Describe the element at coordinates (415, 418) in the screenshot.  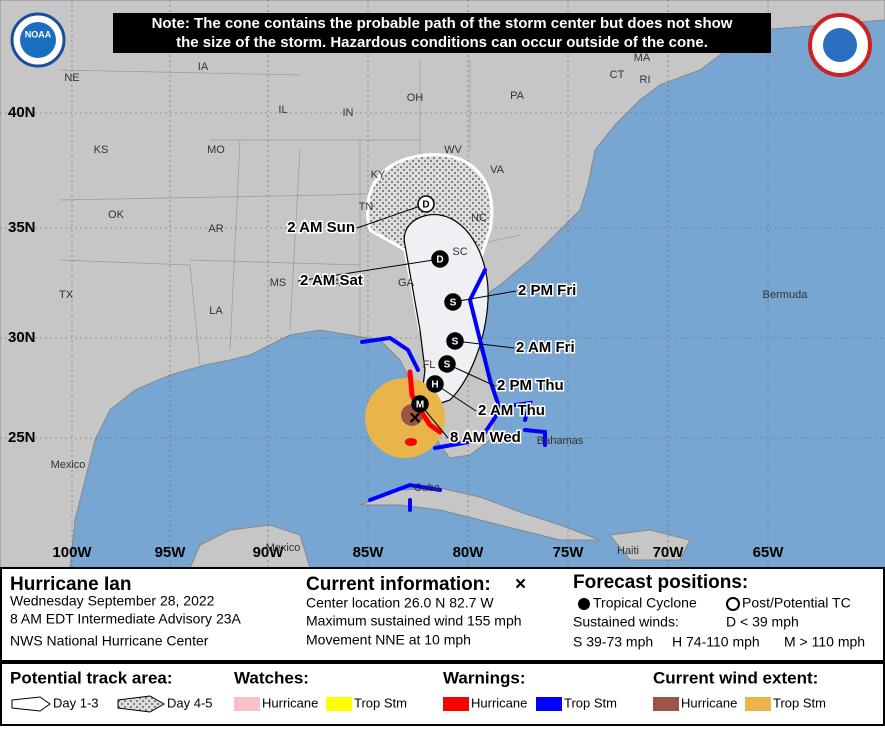
I see `current-position: ×` at that location.